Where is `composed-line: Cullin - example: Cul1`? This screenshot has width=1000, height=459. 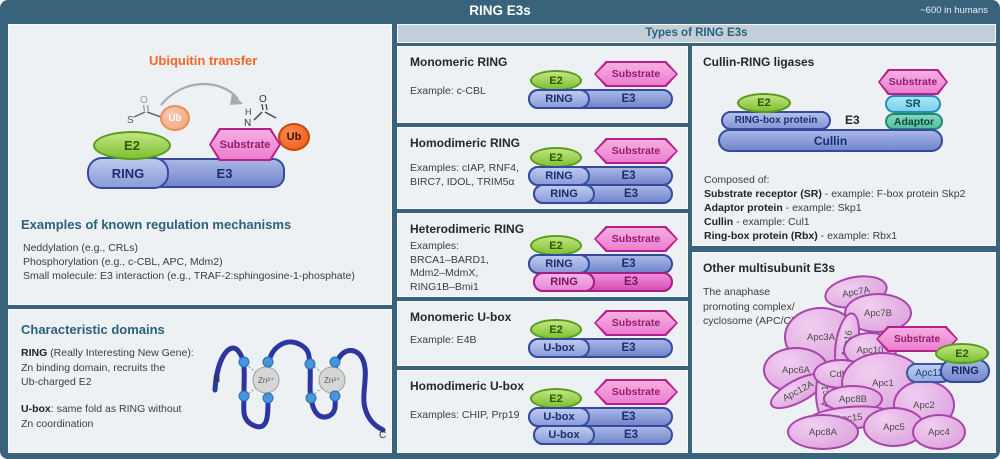 composed-line: Cullin - example: Cul1 is located at coordinates (757, 222).